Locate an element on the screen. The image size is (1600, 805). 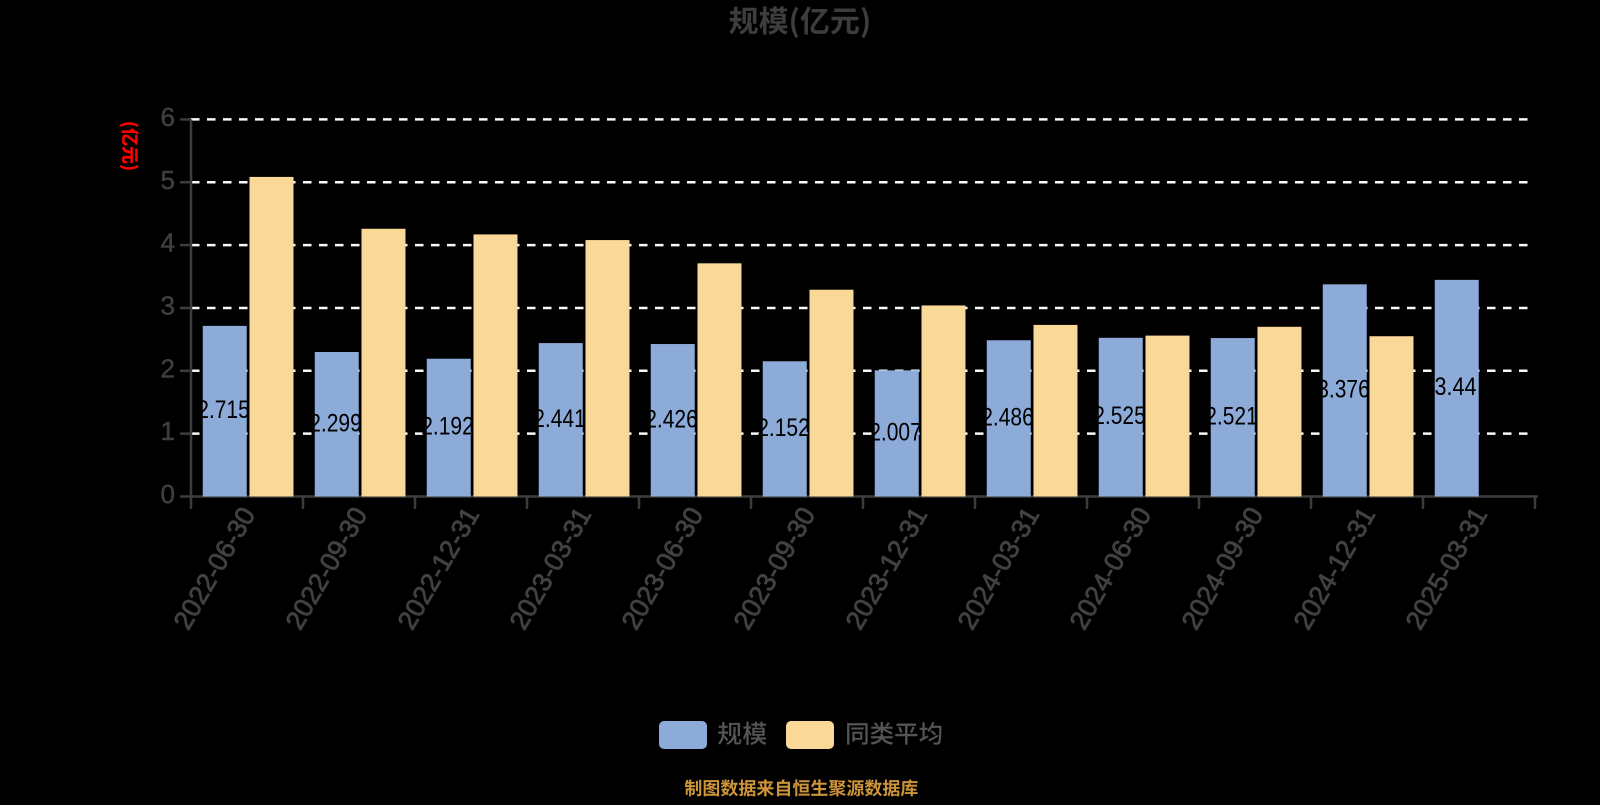
svg-text: 0 is located at coordinates (168, 494).